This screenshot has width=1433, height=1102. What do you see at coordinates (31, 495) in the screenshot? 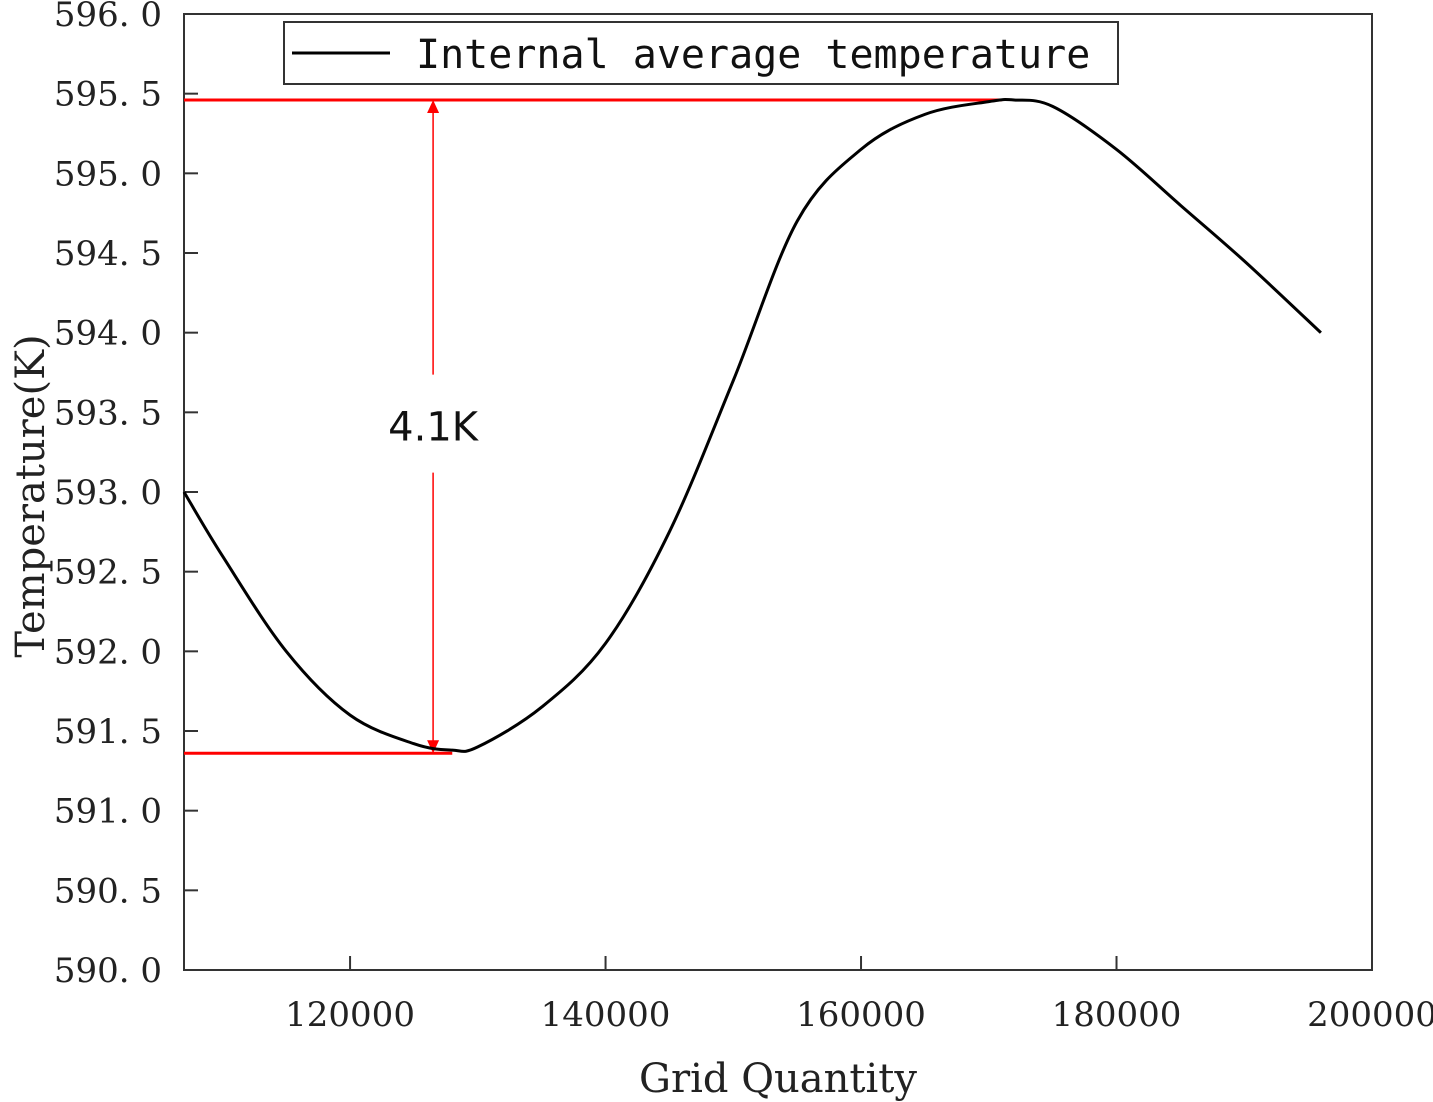
I see `y-axis-title: Temperature(K)` at bounding box center [31, 495].